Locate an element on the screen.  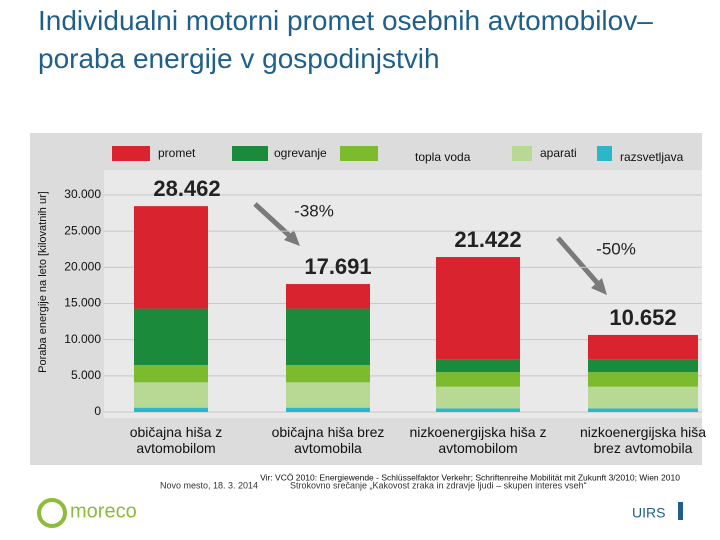
legend-label: ogrevanje is located at coordinates (300, 153).